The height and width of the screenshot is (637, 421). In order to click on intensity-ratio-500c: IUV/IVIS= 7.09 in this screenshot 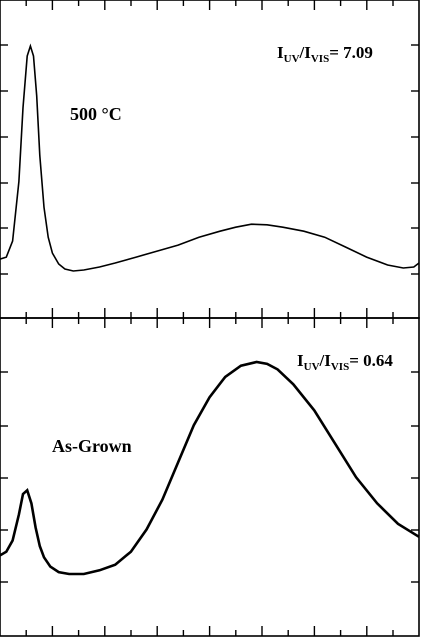, I will do `click(325, 54)`.